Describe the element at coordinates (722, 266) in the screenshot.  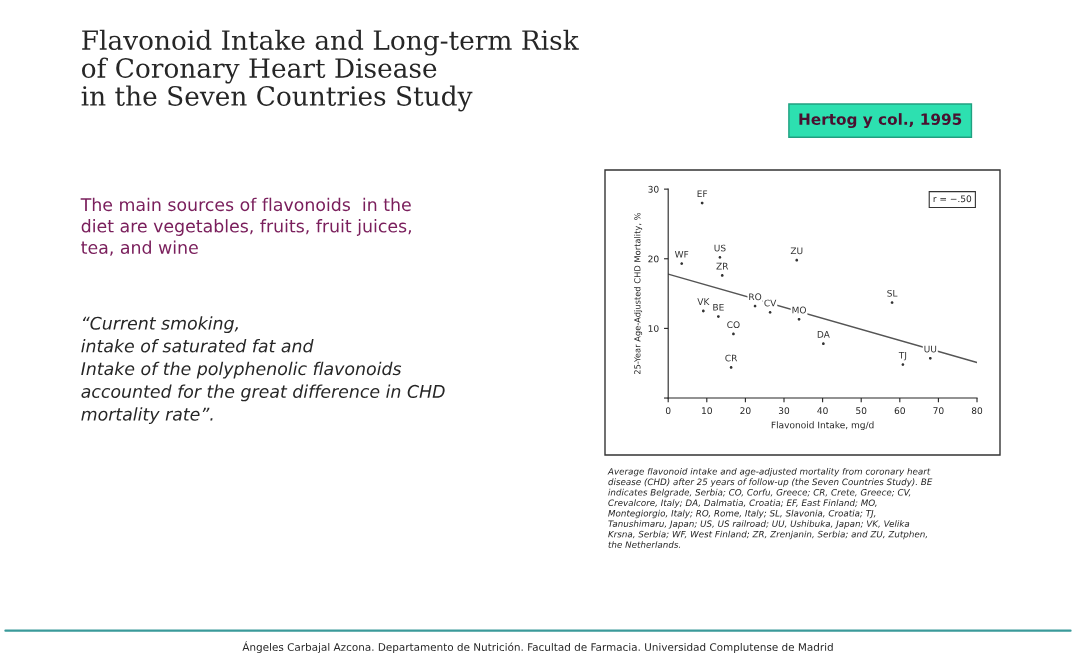
I see `data-label: ZR` at that location.